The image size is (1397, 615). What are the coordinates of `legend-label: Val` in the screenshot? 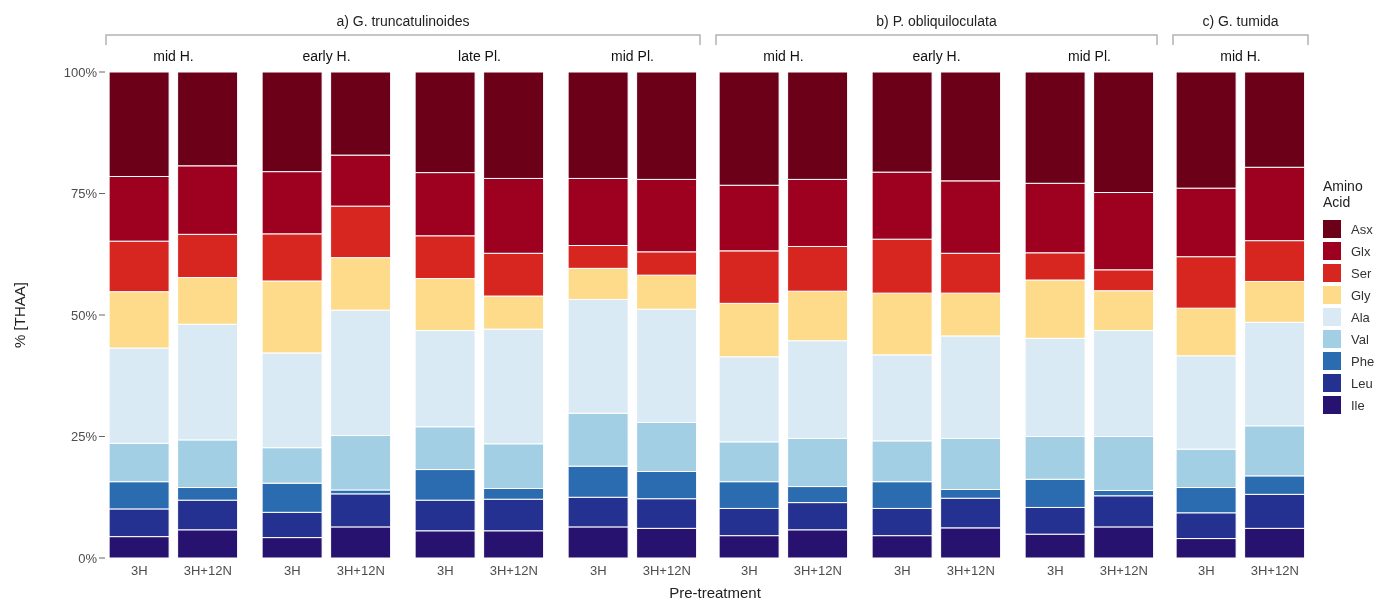 It's located at (1360, 339).